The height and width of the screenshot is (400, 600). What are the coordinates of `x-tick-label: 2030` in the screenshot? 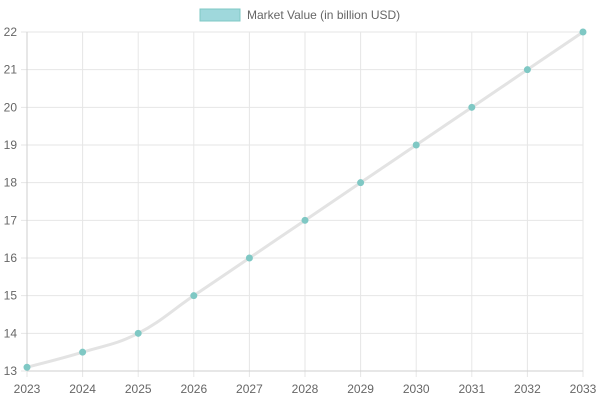 It's located at (416, 389).